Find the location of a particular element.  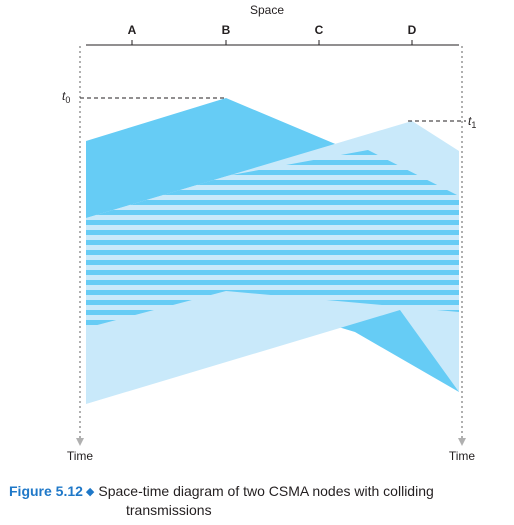

figure-number: Figure 5.12 is located at coordinates (46, 491).